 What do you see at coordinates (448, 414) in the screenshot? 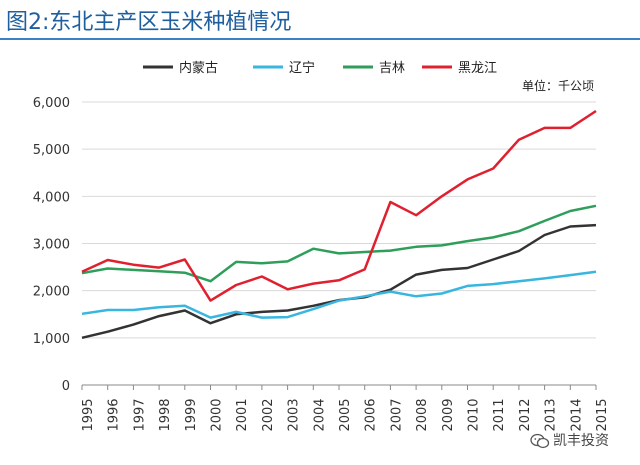
I see `x-tick-label: 2009` at bounding box center [448, 414].